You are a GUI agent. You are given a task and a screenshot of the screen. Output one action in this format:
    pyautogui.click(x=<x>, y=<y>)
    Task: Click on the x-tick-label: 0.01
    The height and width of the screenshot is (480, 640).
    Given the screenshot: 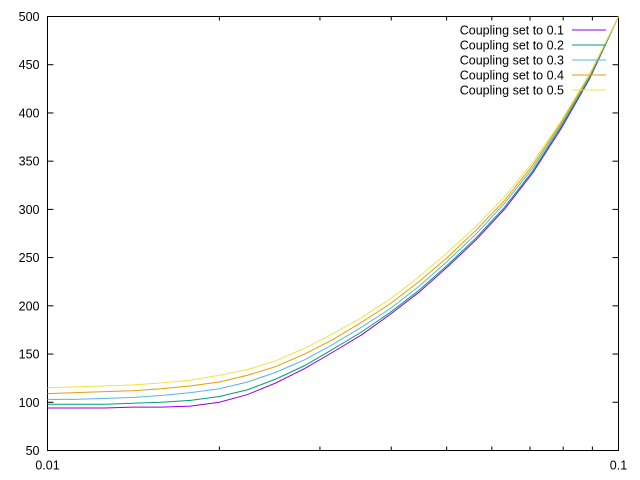 What is the action you would take?
    pyautogui.click(x=47, y=466)
    